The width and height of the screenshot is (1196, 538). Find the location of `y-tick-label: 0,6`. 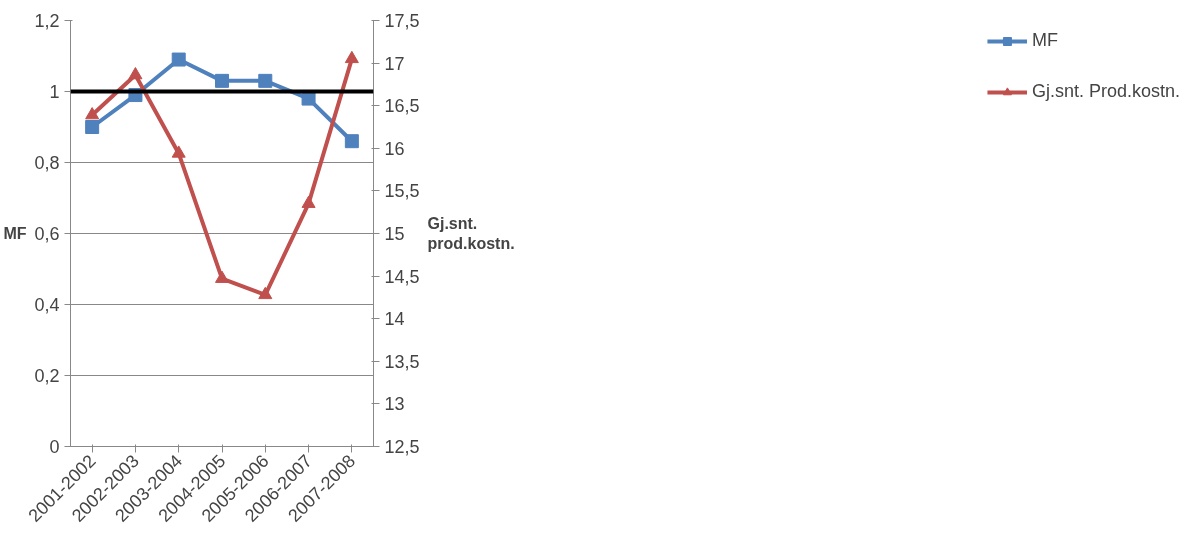

y-tick-label: 0,6 is located at coordinates (47, 234).